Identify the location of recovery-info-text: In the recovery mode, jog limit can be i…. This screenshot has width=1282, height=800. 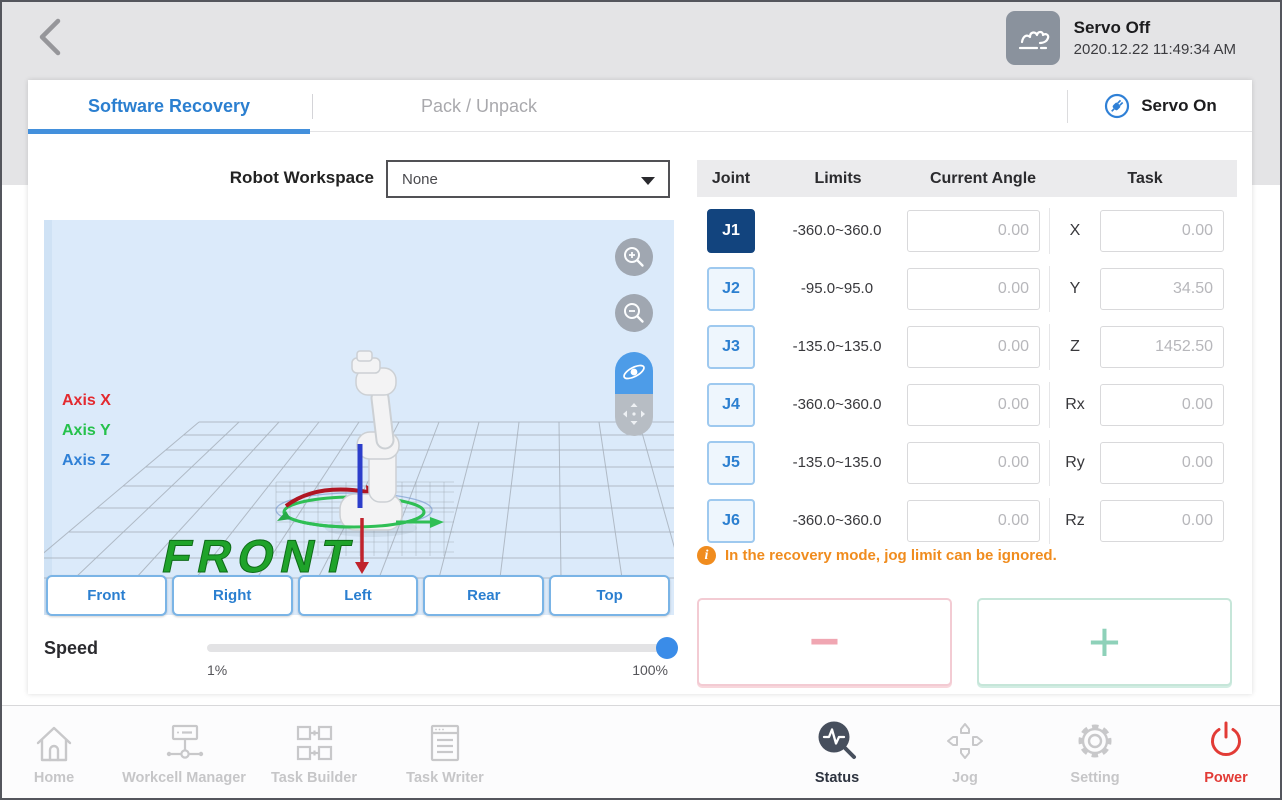
(891, 555).